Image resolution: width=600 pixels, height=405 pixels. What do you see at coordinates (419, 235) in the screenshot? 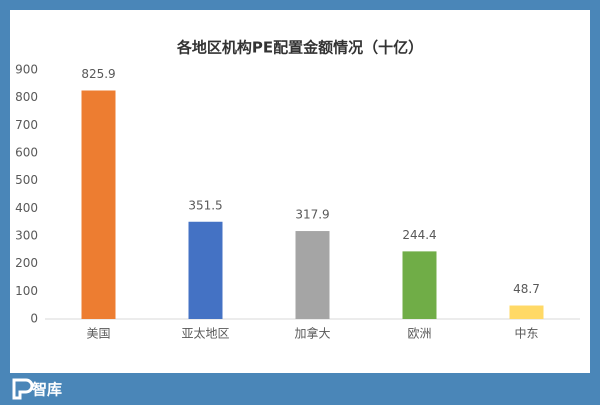
I see `data-label: 244.4` at bounding box center [419, 235].